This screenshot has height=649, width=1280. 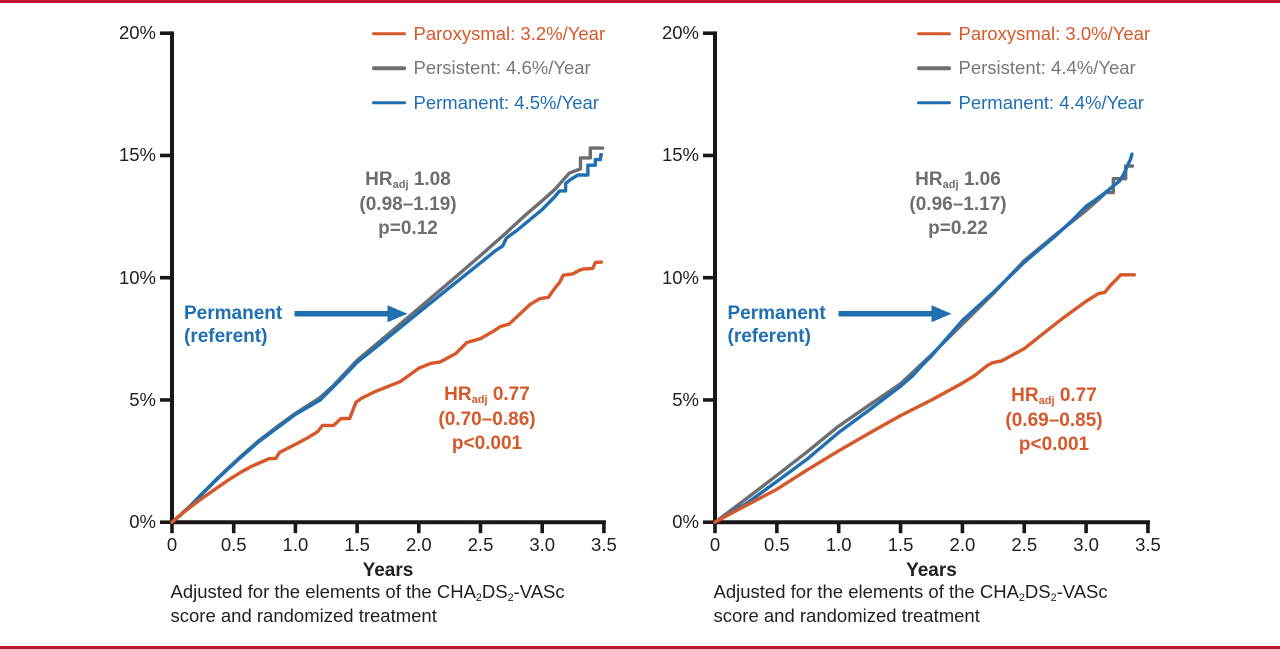 What do you see at coordinates (685, 522) in the screenshot?
I see `panel-right-y-tick-label: 0%` at bounding box center [685, 522].